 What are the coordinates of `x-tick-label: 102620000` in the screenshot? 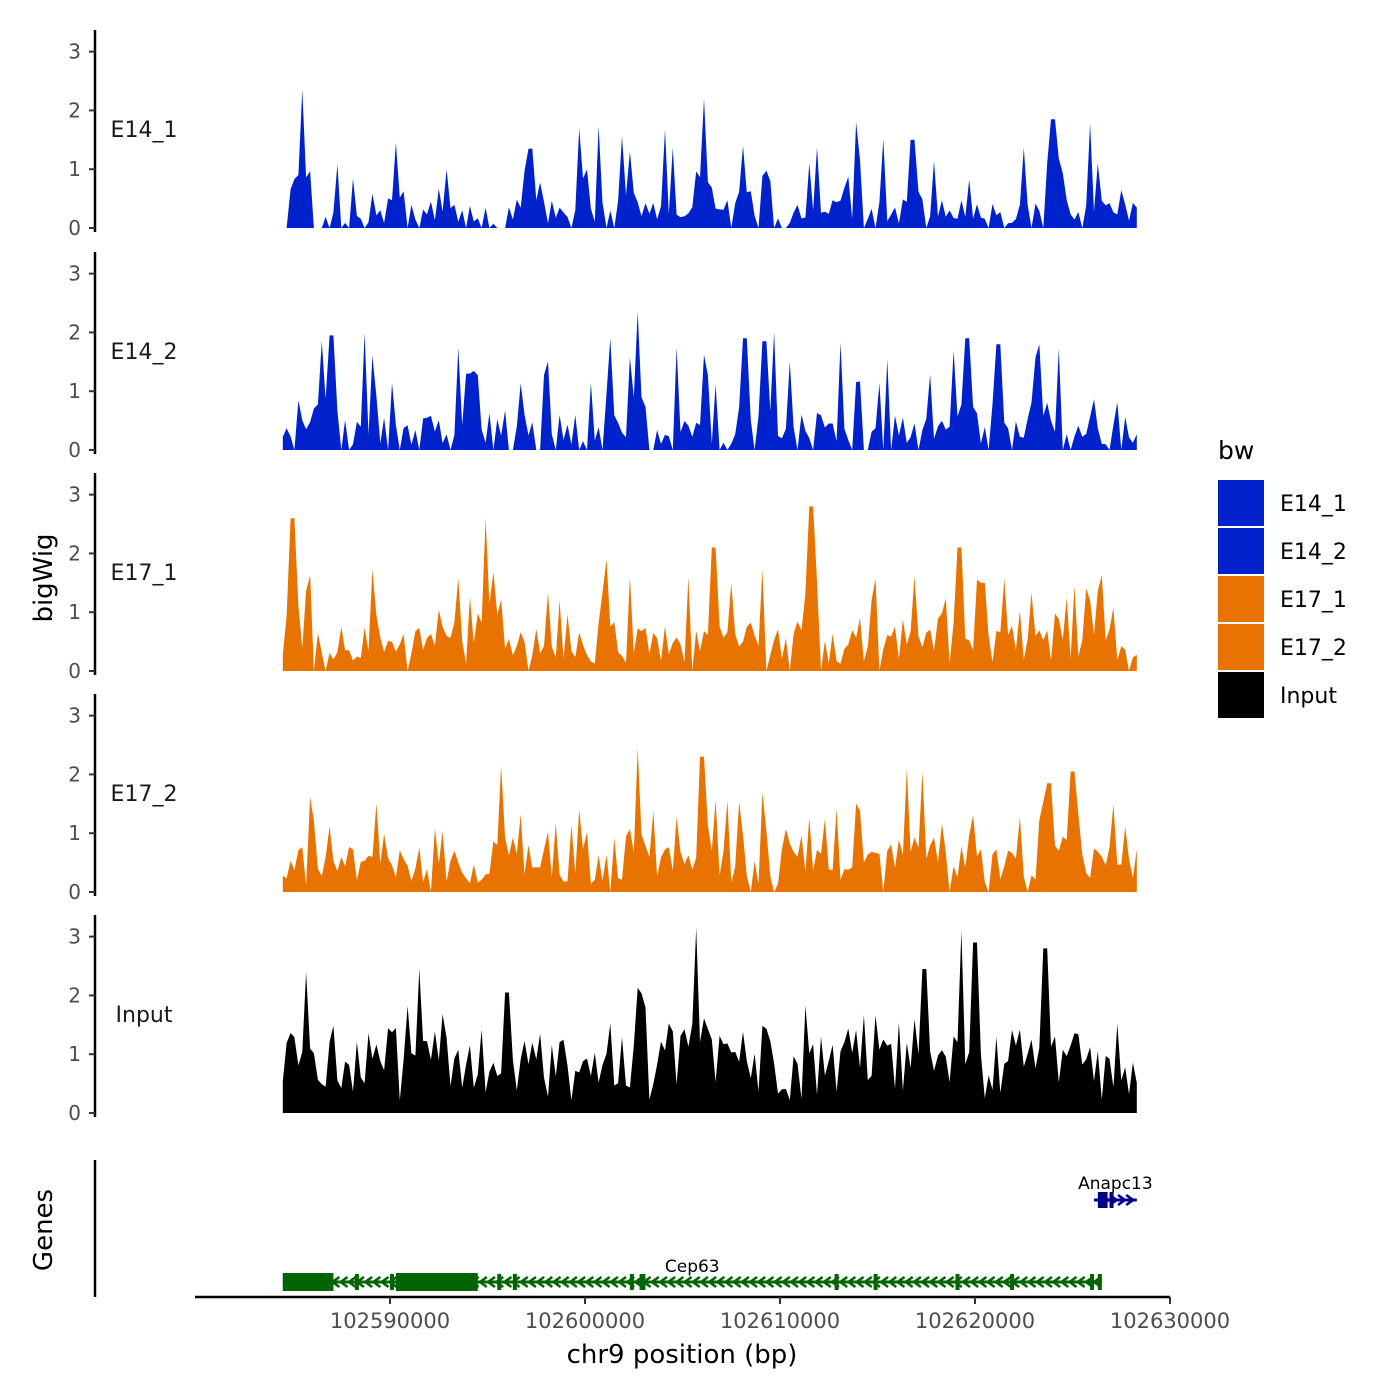 It's located at (975, 1321).